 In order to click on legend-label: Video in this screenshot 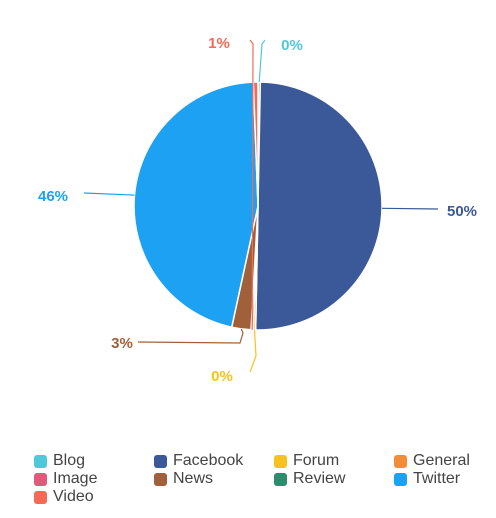, I will do `click(73, 496)`.